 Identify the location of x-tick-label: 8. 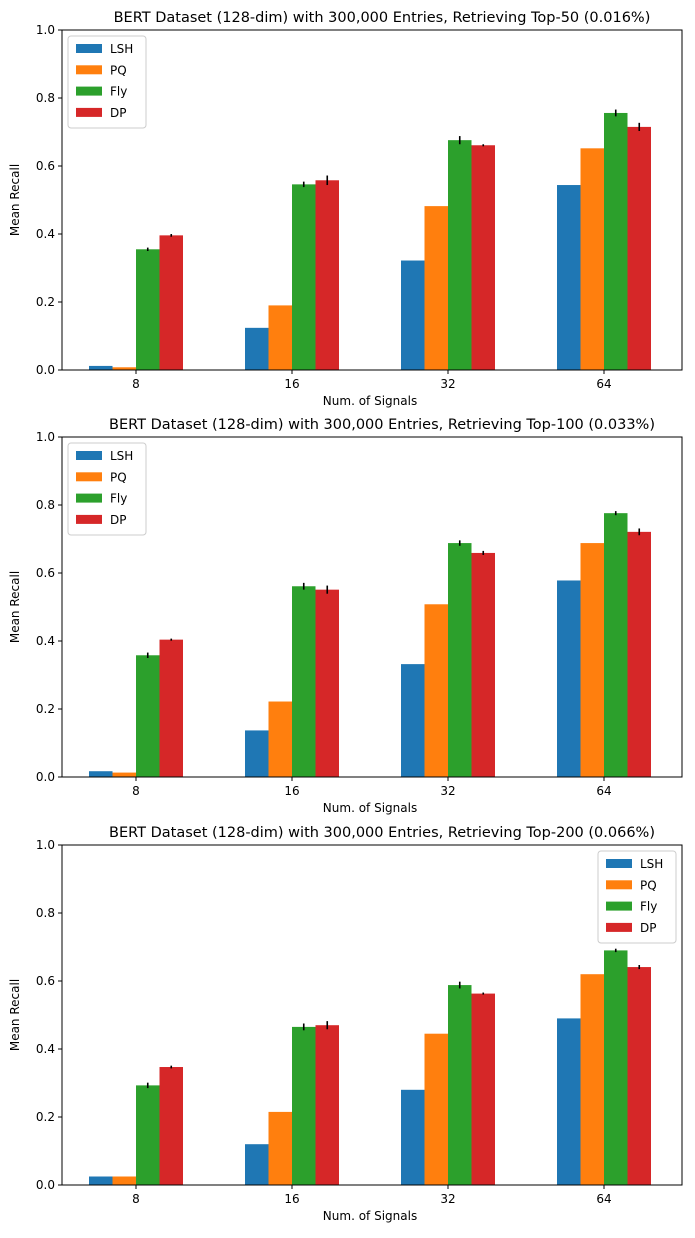
(136, 791).